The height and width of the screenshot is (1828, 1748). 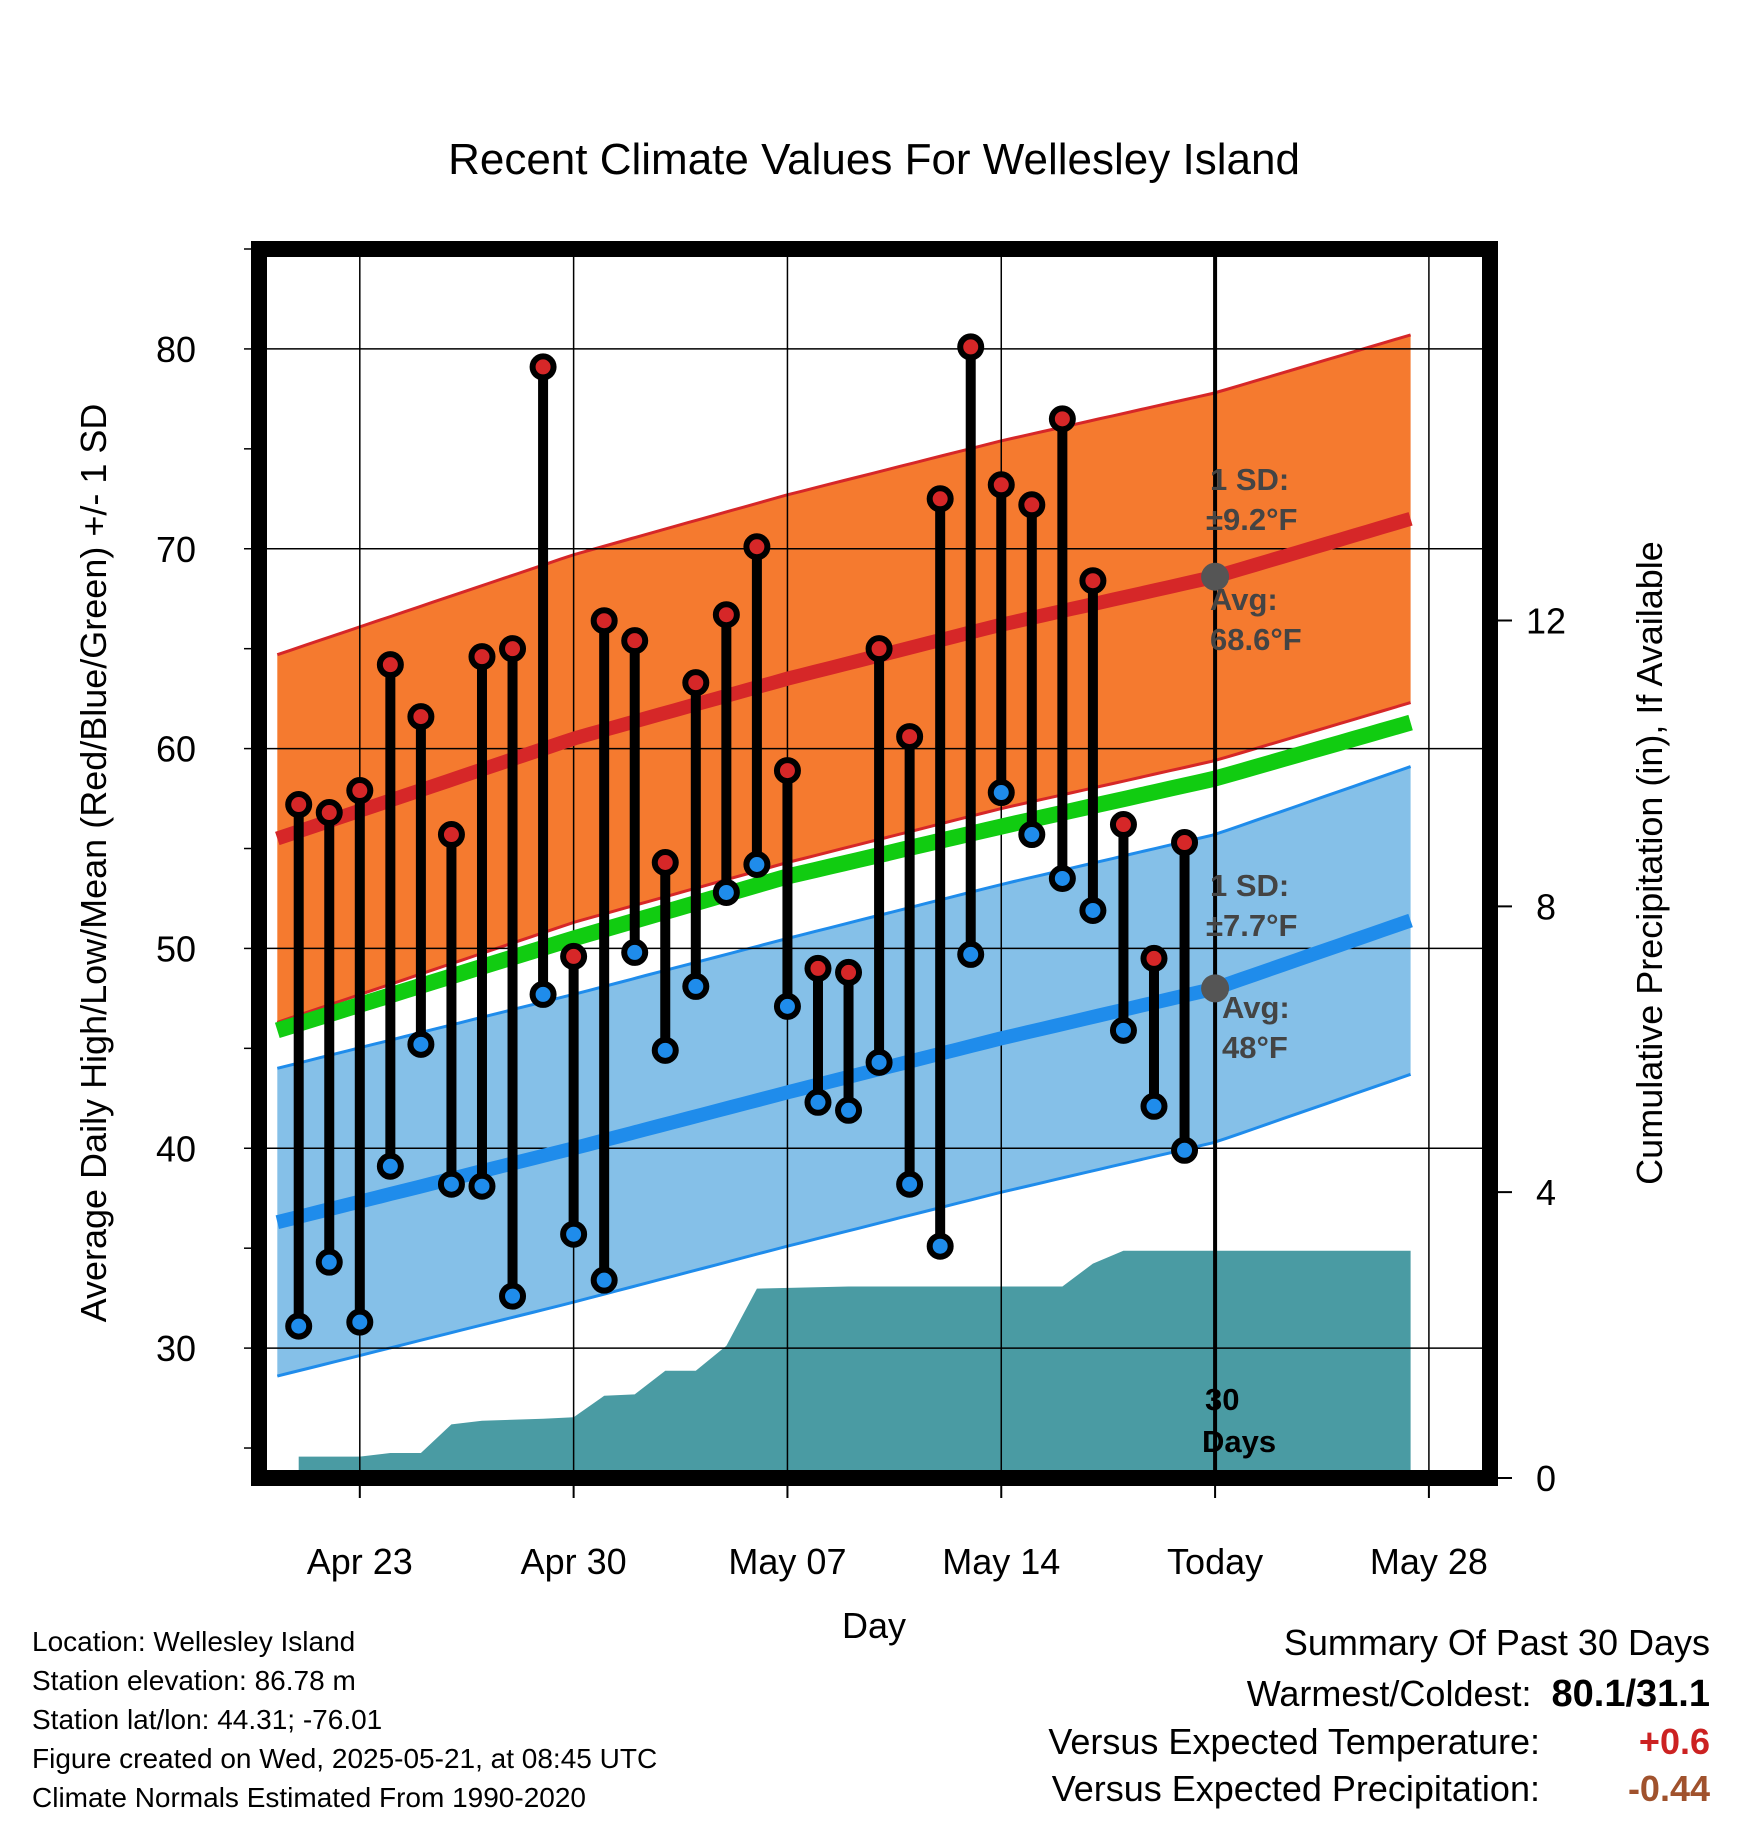 What do you see at coordinates (844, 917) in the screenshot?
I see `low-band-upper-edge` at bounding box center [844, 917].